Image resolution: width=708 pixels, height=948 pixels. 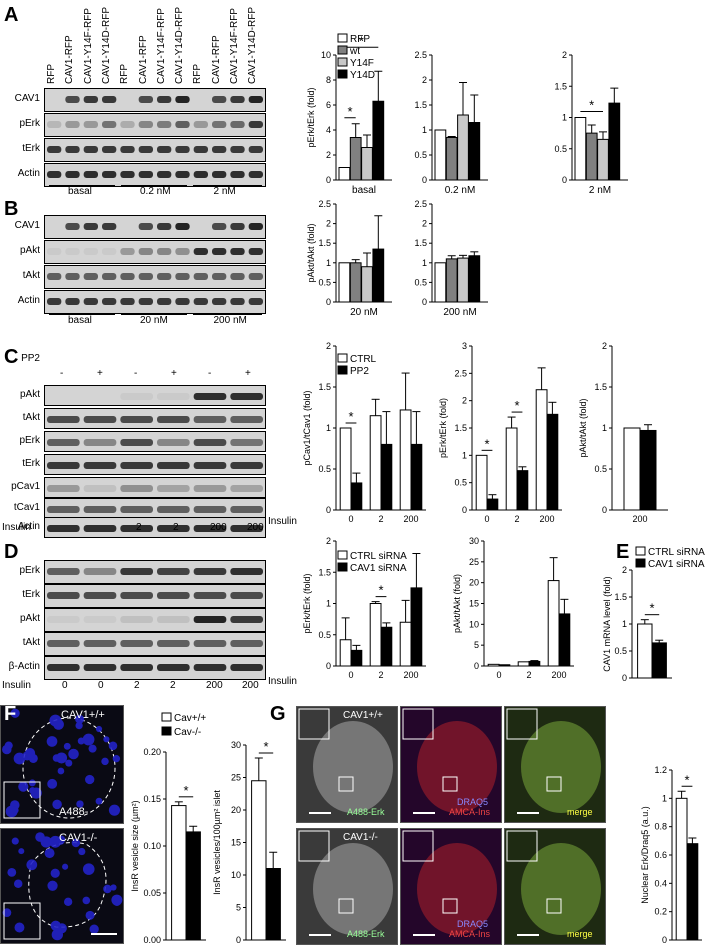 What do you see at coordinates (26, 507) in the screenshot?
I see `blot-row-label: tCav1` at bounding box center [26, 507].